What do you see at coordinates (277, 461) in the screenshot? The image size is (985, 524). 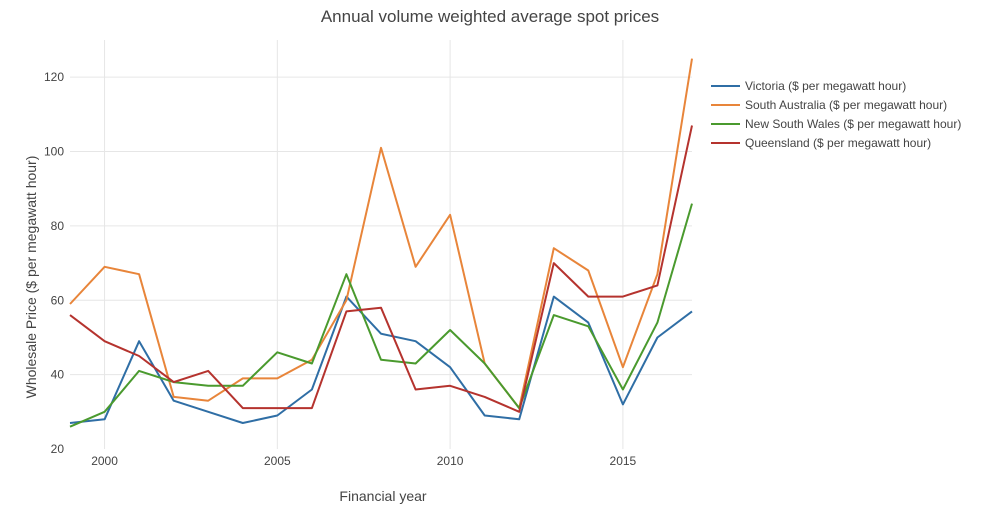 I see `x-tick-label: 2005` at bounding box center [277, 461].